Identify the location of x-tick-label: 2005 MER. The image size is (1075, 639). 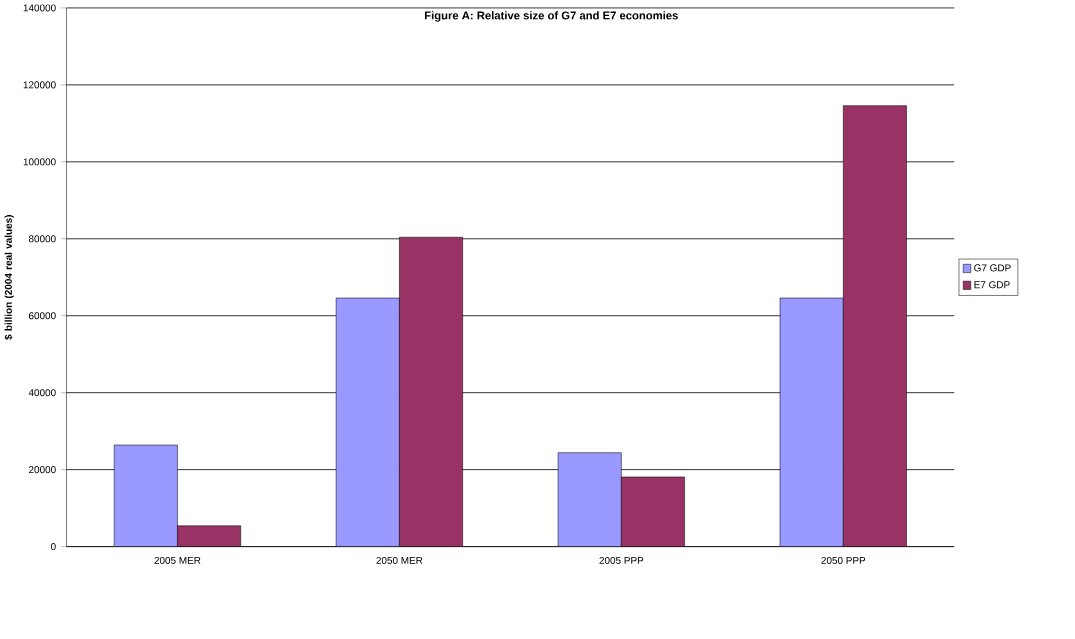
(177, 560).